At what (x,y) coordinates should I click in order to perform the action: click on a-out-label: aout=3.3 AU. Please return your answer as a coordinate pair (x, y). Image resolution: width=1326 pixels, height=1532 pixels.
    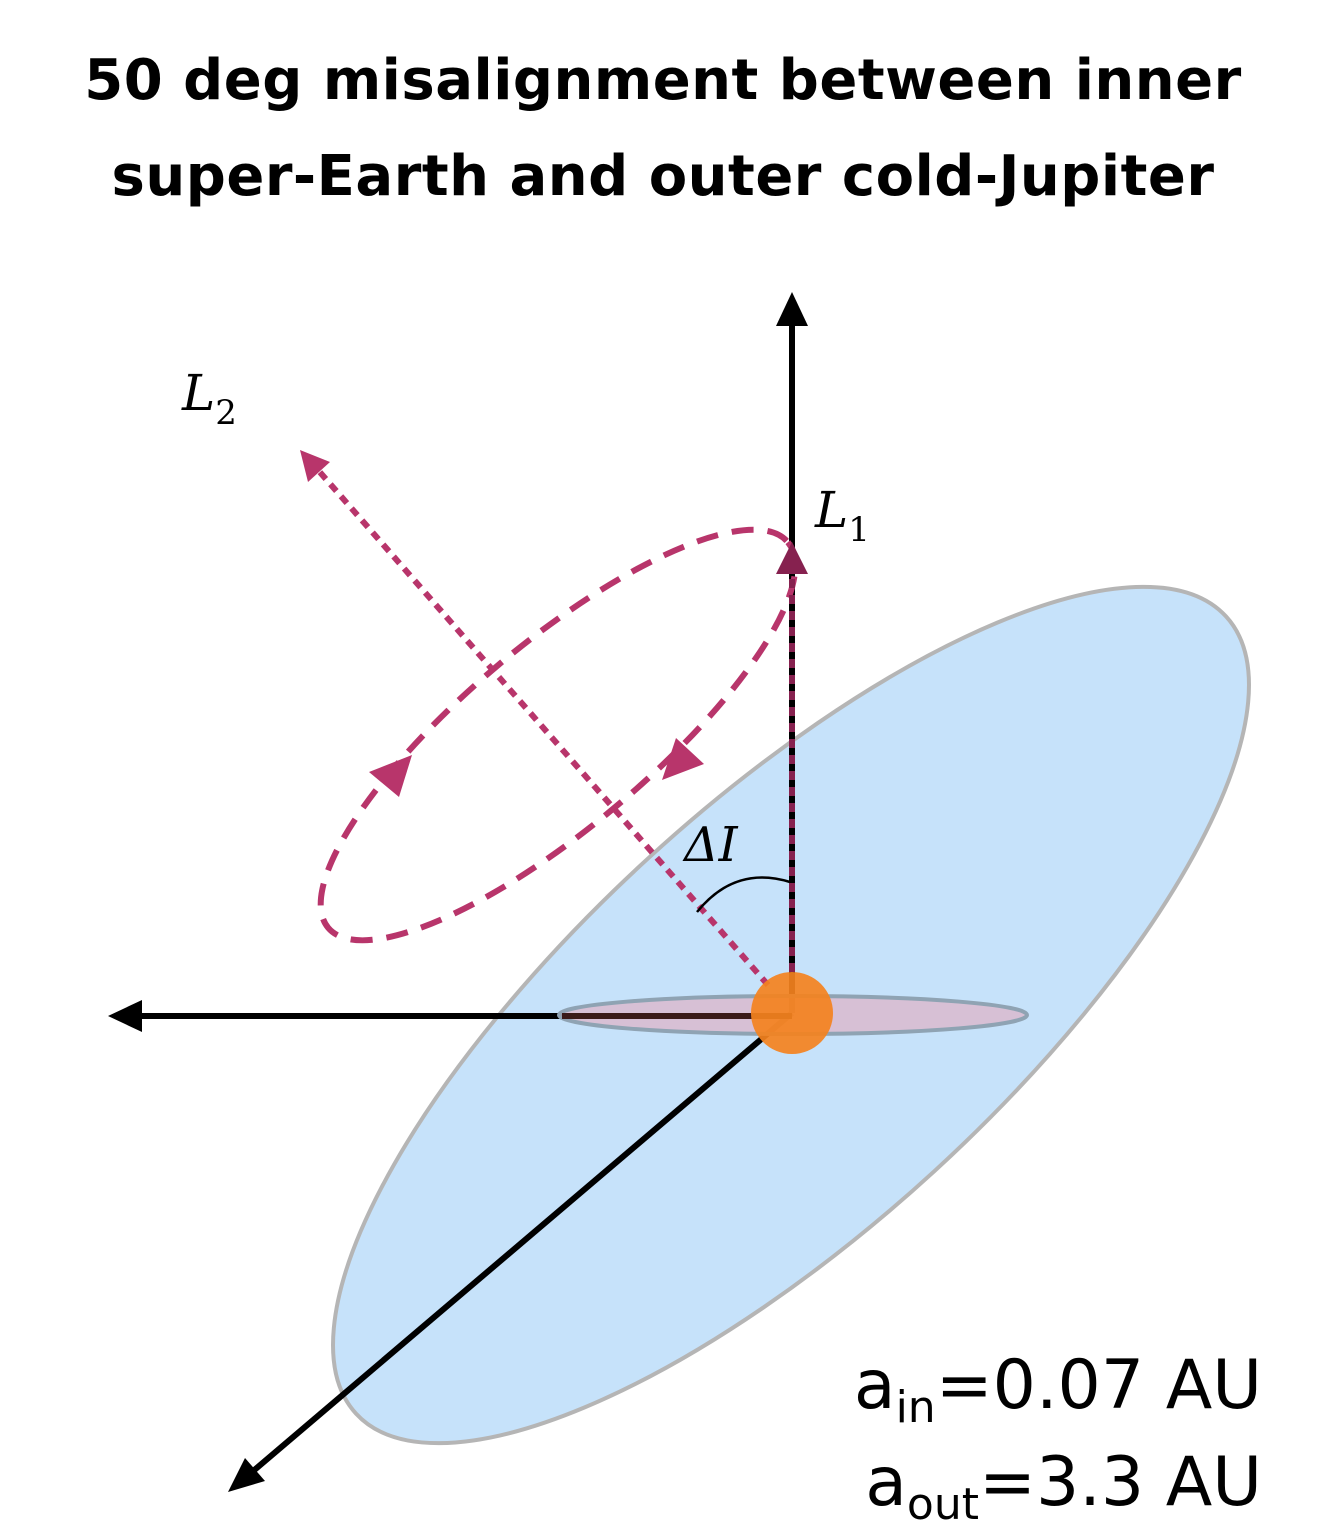
    Looking at the image, I should click on (1063, 1486).